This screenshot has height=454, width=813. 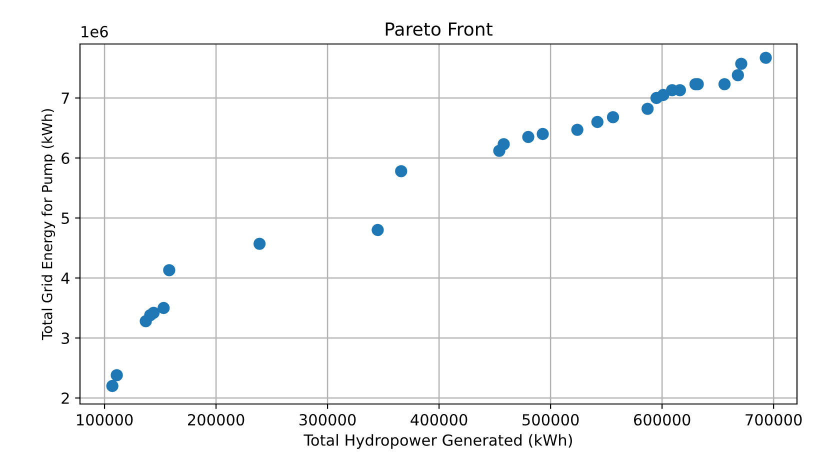 What do you see at coordinates (439, 29) in the screenshot?
I see `chart-title: Pareto Front` at bounding box center [439, 29].